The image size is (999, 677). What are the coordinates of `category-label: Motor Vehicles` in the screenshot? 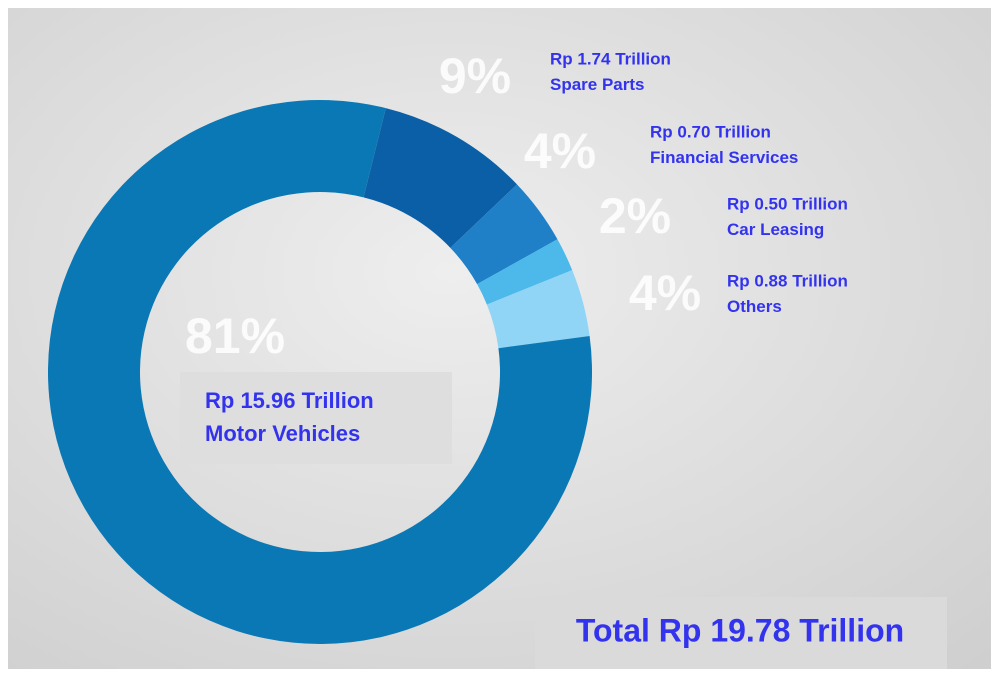 It's located at (282, 433).